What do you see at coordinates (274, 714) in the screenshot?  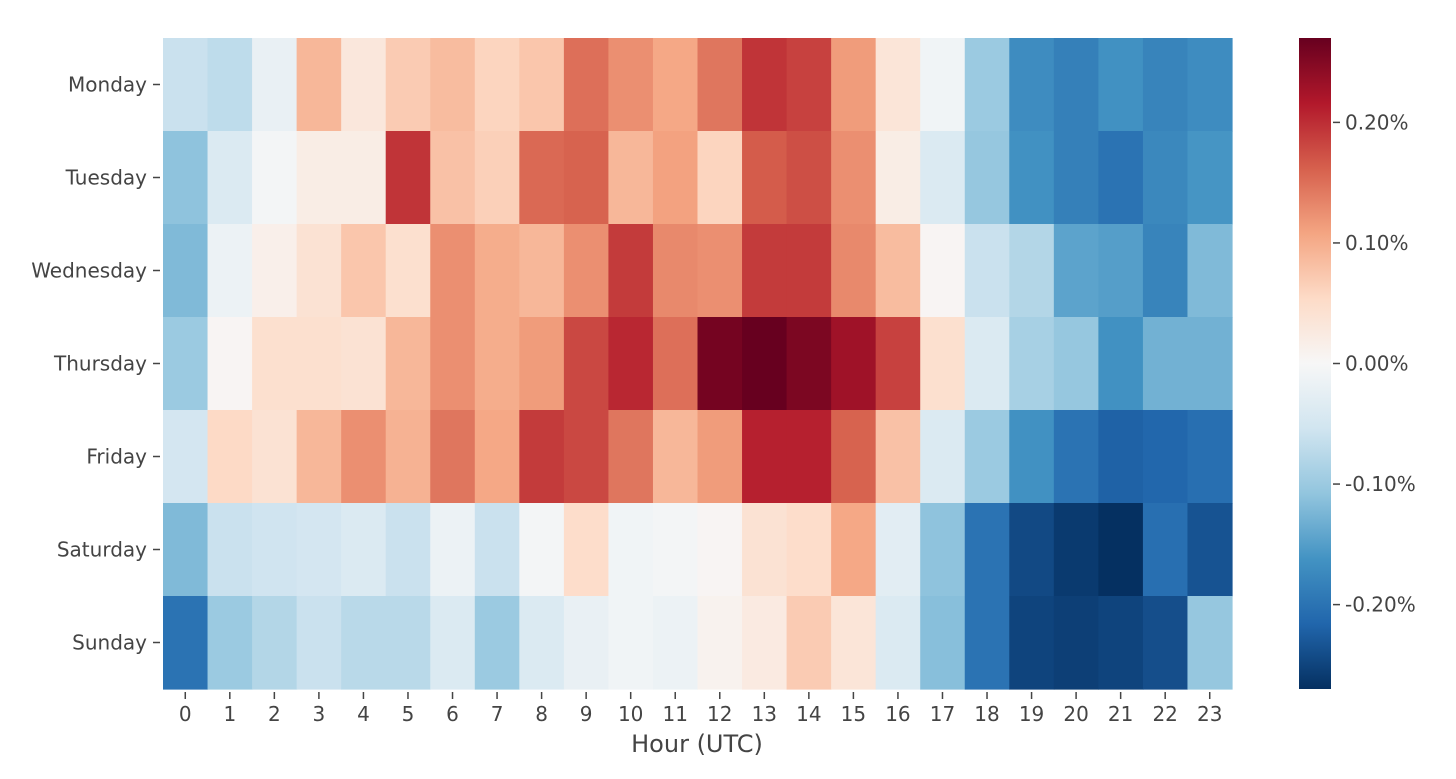 I see `x-tick-label: 2` at bounding box center [274, 714].